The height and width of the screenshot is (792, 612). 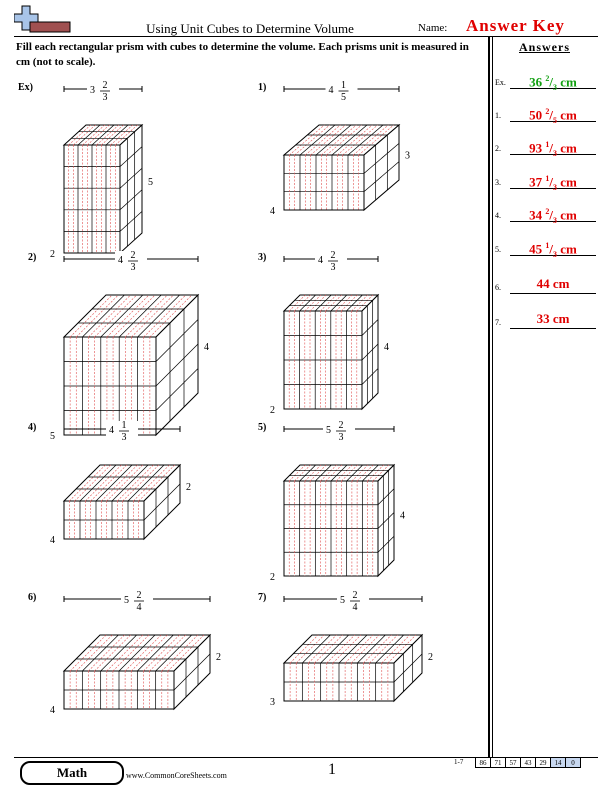 I want to click on problem-label: 4), so click(x=32, y=427).